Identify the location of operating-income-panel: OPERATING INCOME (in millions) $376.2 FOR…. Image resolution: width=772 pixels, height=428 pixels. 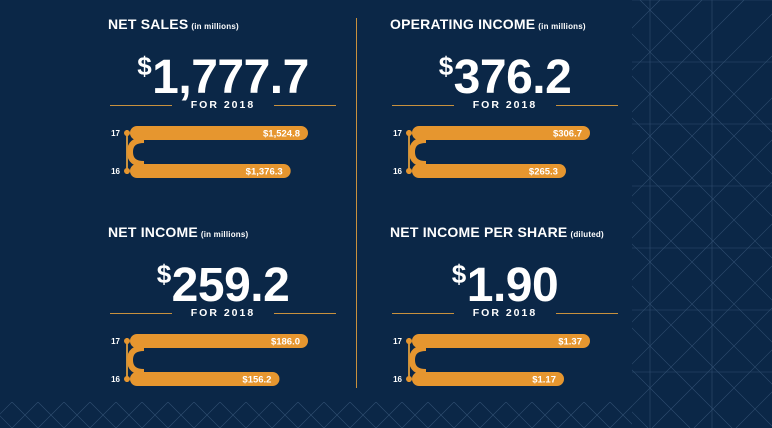
(505, 97).